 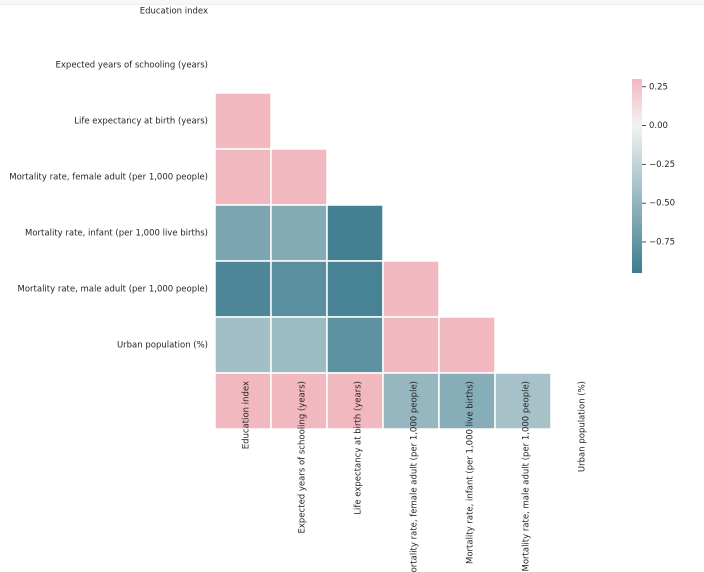 I want to click on heatmap-cell-r4-c0, so click(x=243, y=289).